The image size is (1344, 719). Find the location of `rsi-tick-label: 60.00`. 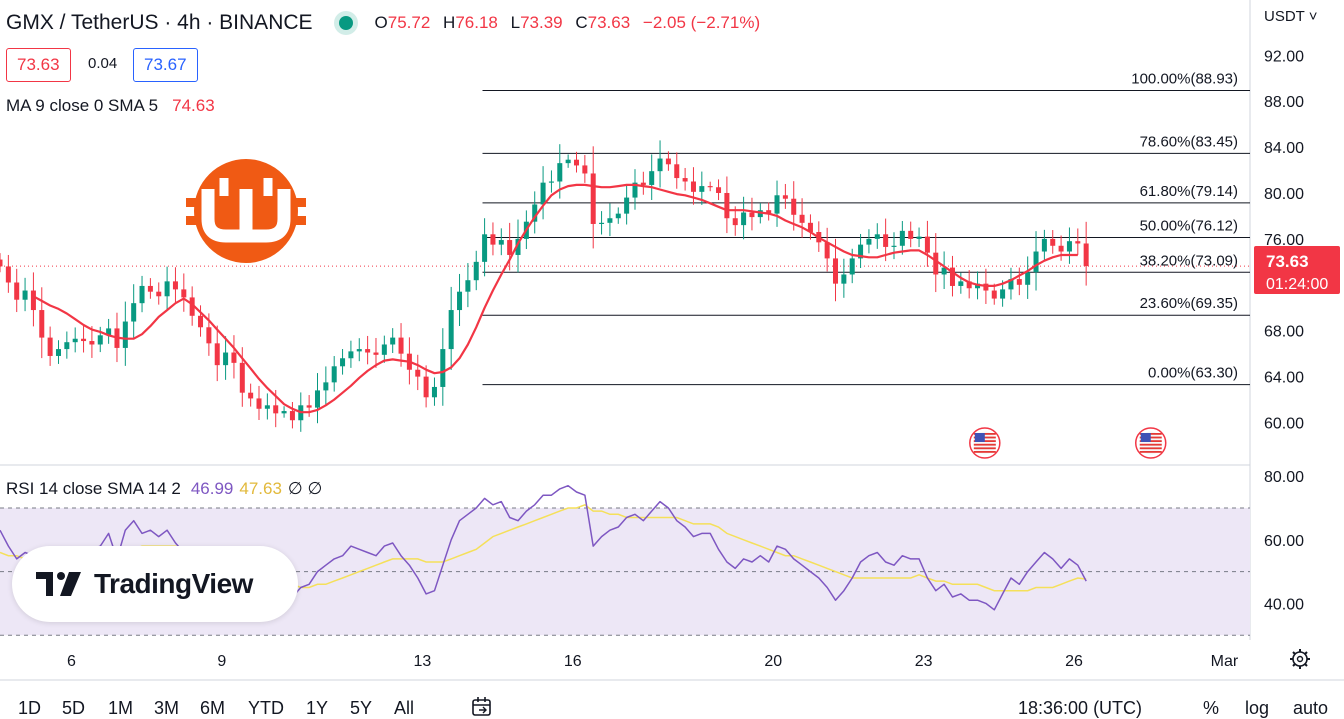

rsi-tick-label: 60.00 is located at coordinates (1284, 541).